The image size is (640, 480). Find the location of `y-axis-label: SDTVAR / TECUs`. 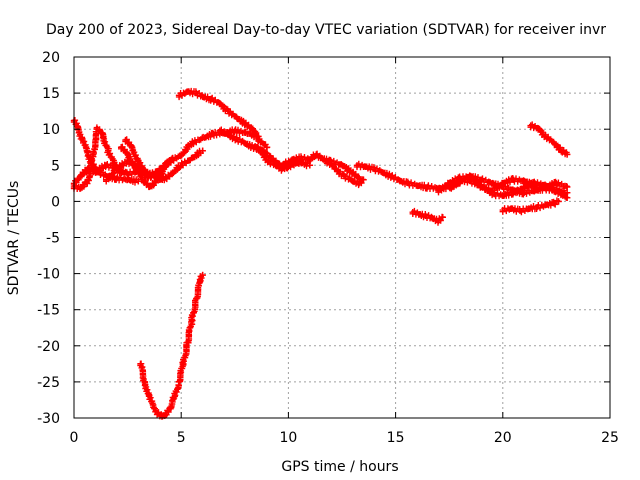

y-axis-label: SDTVAR / TECUs is located at coordinates (14, 238).